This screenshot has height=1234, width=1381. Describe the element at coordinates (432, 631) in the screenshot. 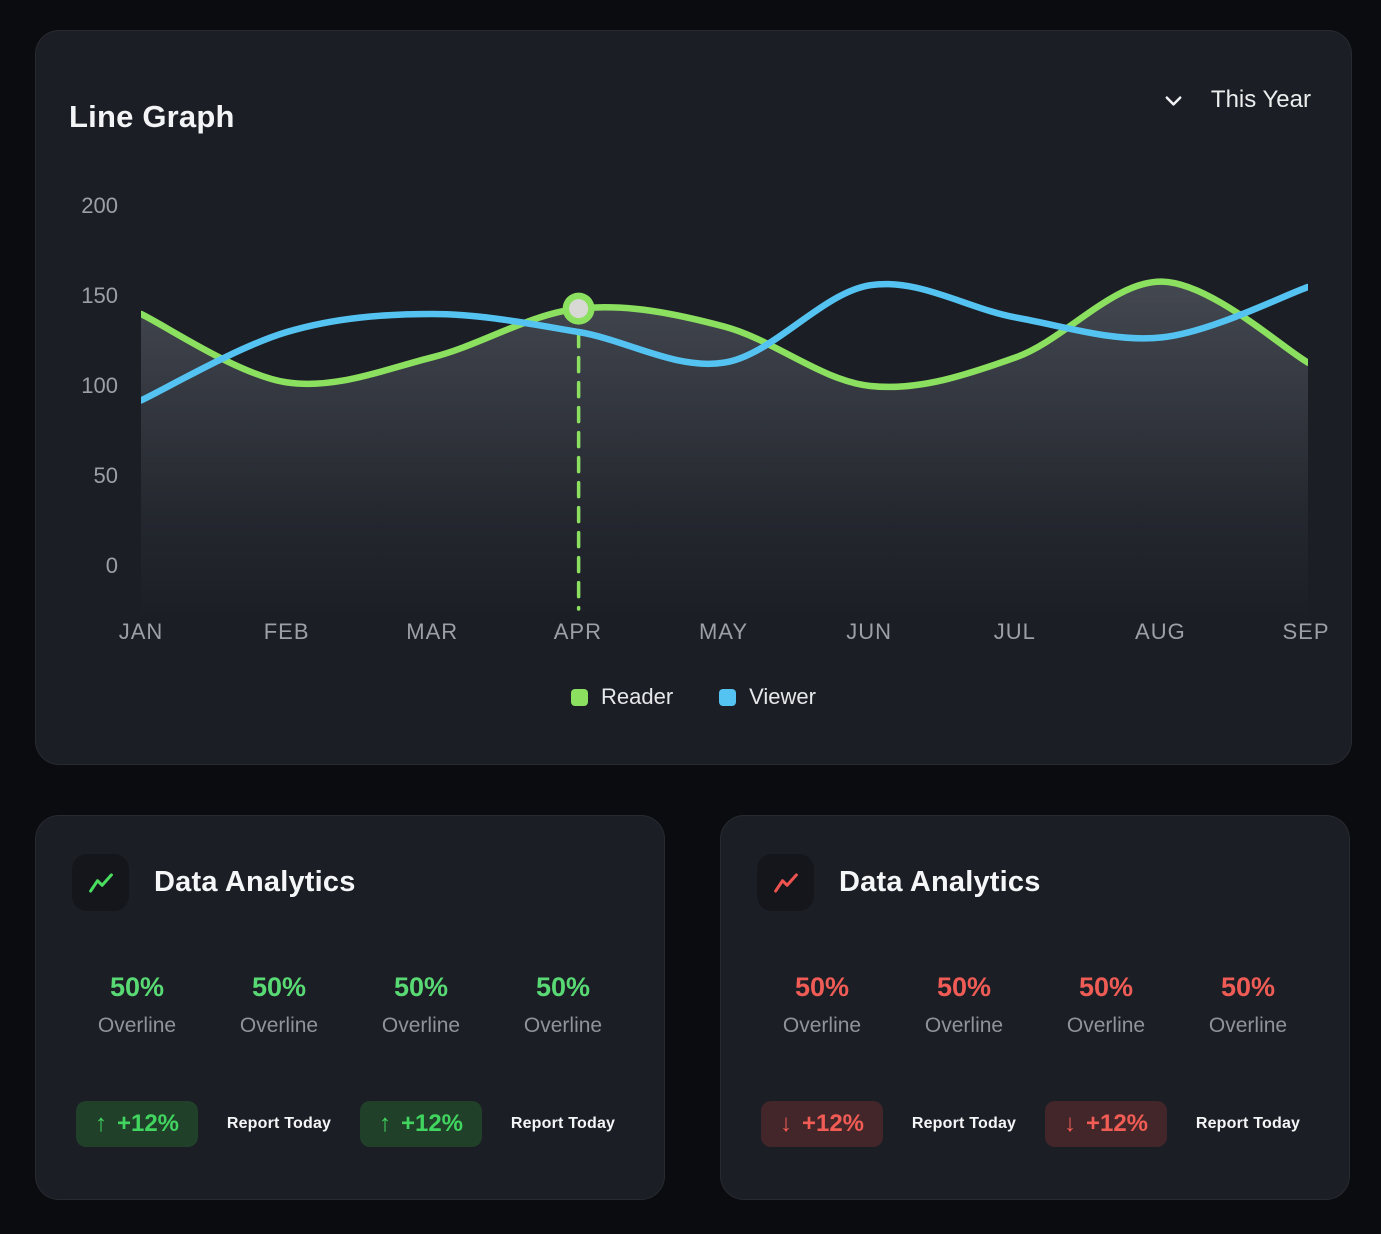

I see `x-axis-label: MAR` at that location.